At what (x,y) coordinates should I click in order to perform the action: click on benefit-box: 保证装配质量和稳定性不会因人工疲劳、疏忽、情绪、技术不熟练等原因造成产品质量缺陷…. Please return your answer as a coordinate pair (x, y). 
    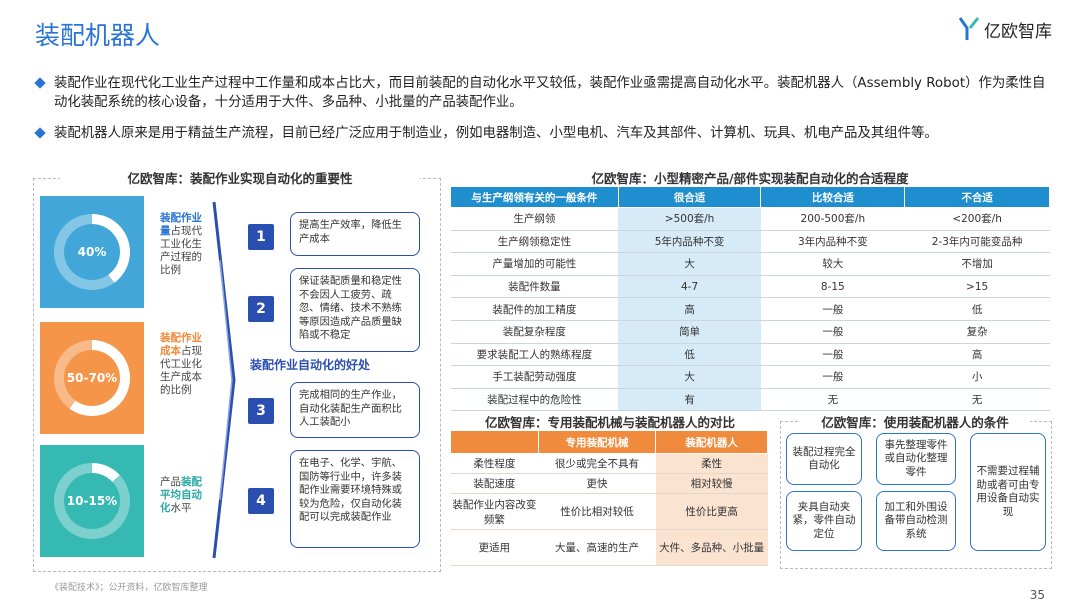
    Looking at the image, I should click on (355, 310).